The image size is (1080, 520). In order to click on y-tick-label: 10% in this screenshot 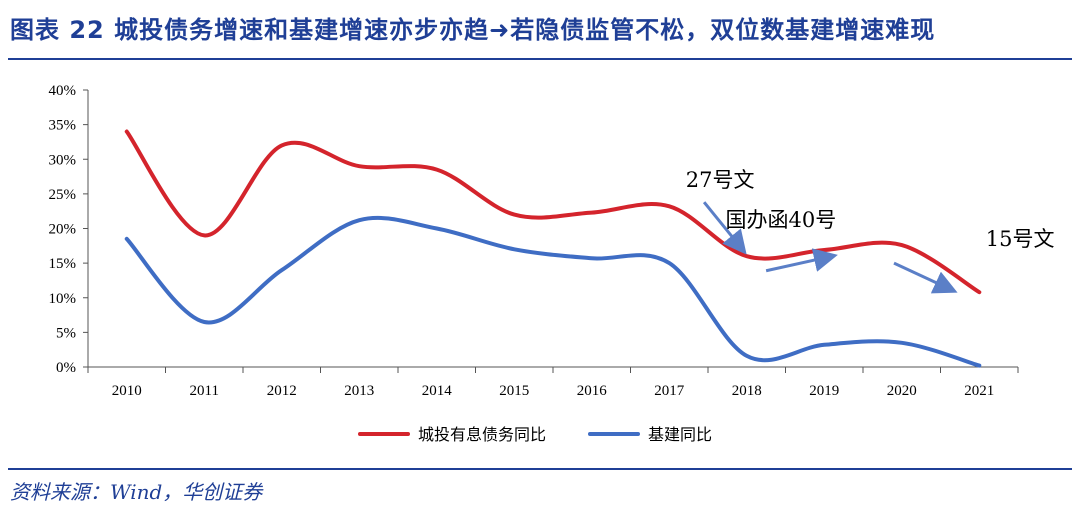, I will do `click(63, 299)`.